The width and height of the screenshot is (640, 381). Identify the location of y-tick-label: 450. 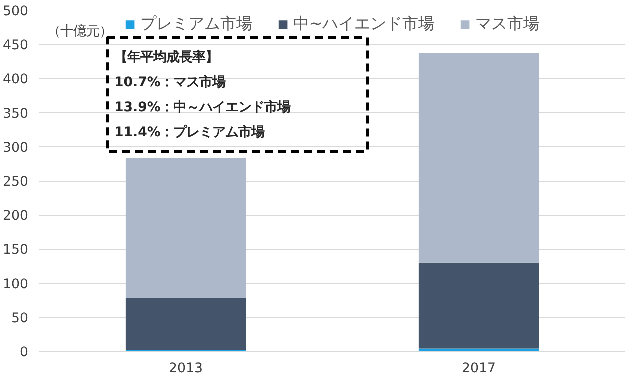
(16, 46).